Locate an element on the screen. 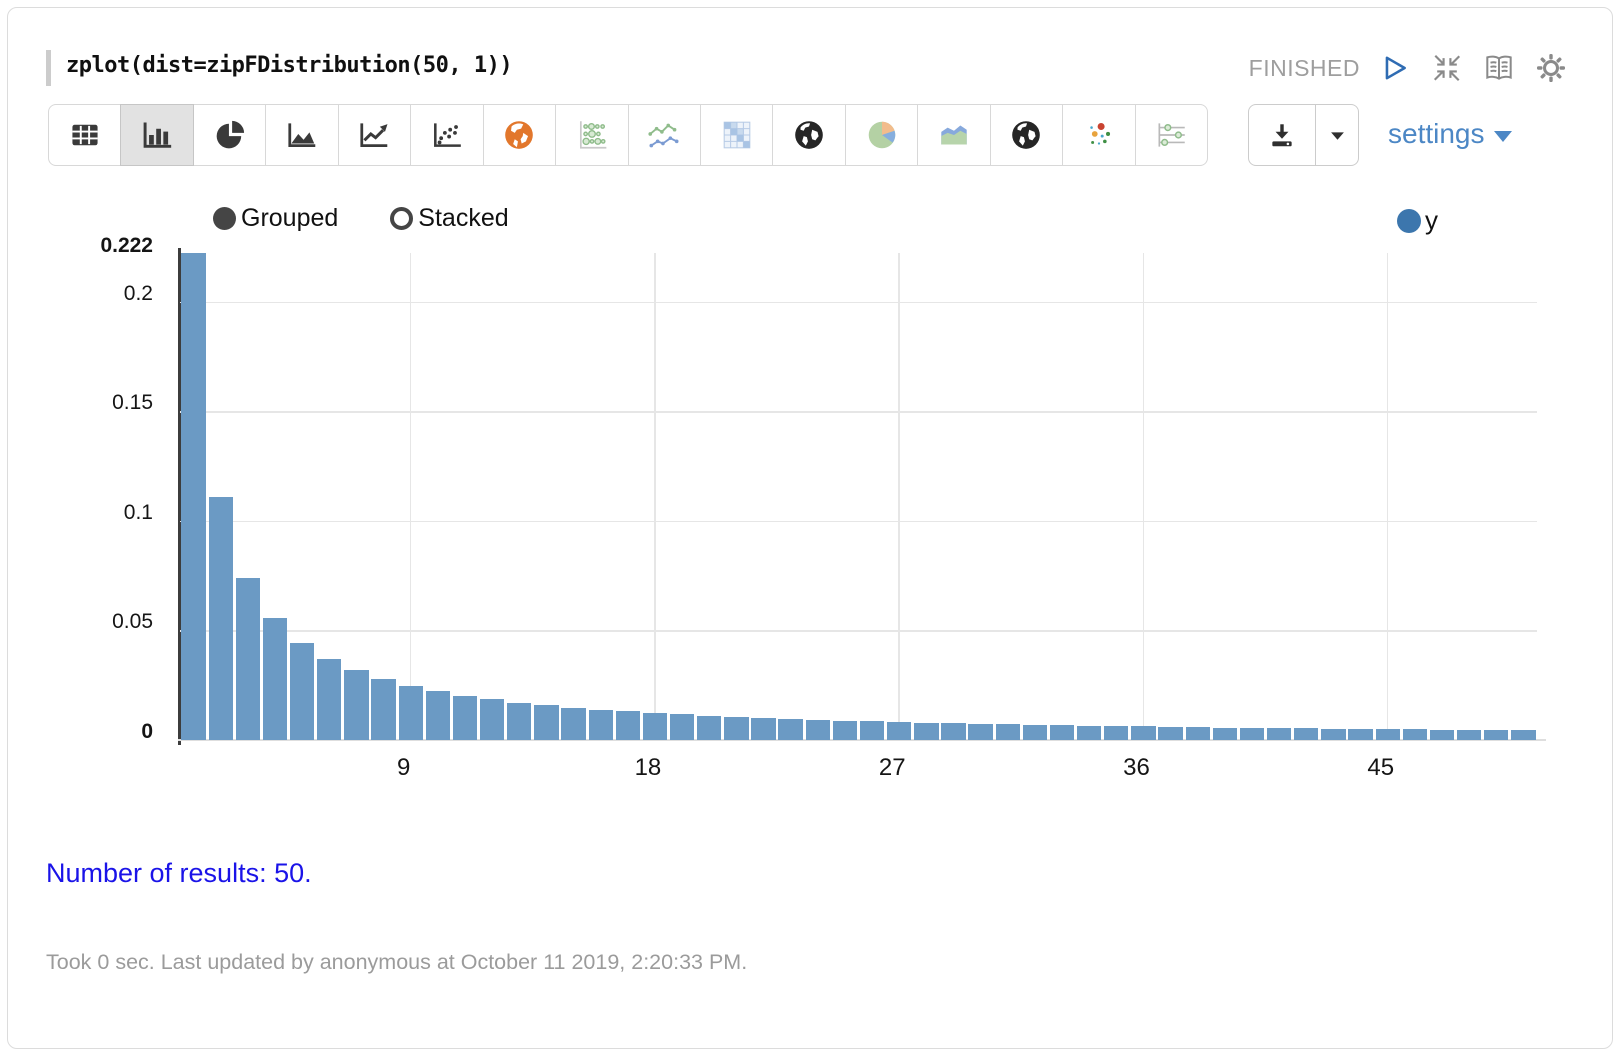 The image size is (1620, 1049). chart-type-bubble-chart is located at coordinates (592, 135).